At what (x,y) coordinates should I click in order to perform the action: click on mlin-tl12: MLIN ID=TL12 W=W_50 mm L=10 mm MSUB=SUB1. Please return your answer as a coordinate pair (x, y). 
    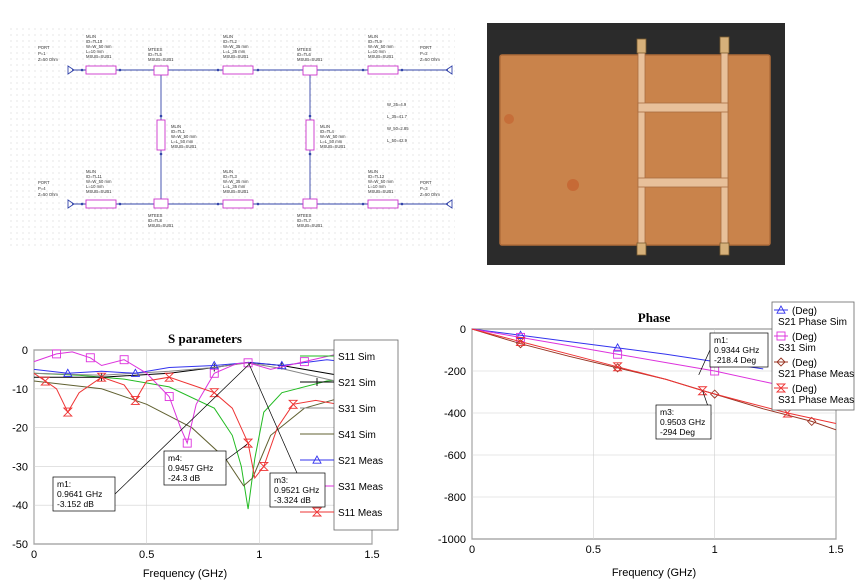
    Looking at the image, I should click on (383, 189).